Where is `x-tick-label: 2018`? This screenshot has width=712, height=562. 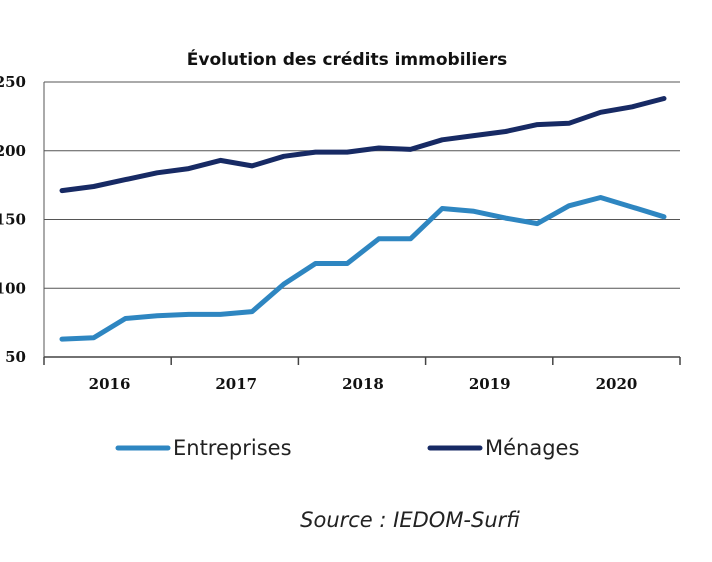
x-tick-label: 2018 is located at coordinates (363, 384).